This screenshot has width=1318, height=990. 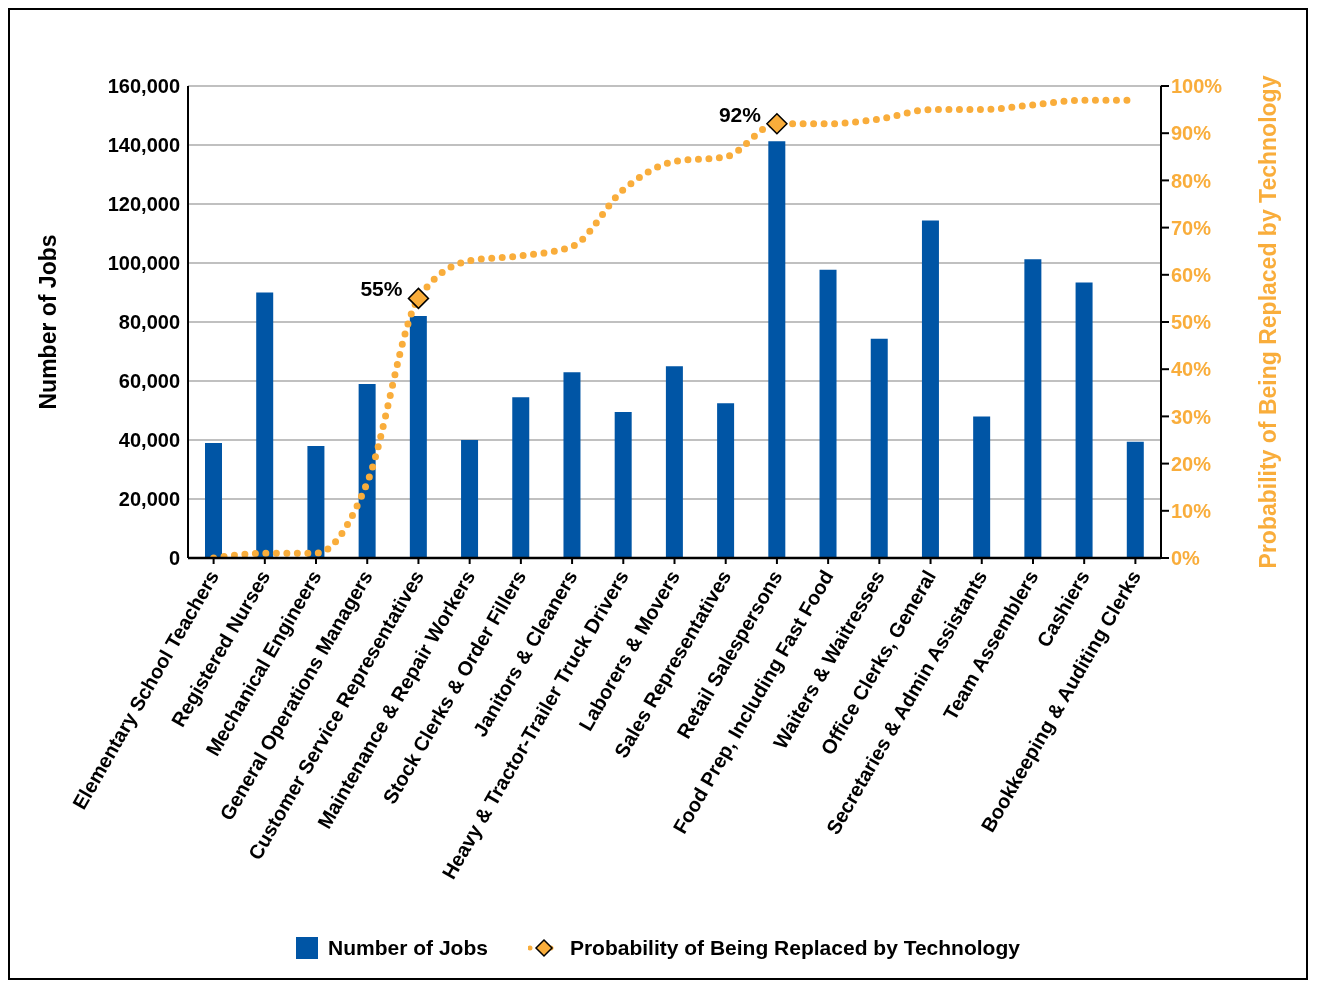 What do you see at coordinates (1186, 558) in the screenshot?
I see `y2-tick-label: 0%` at bounding box center [1186, 558].